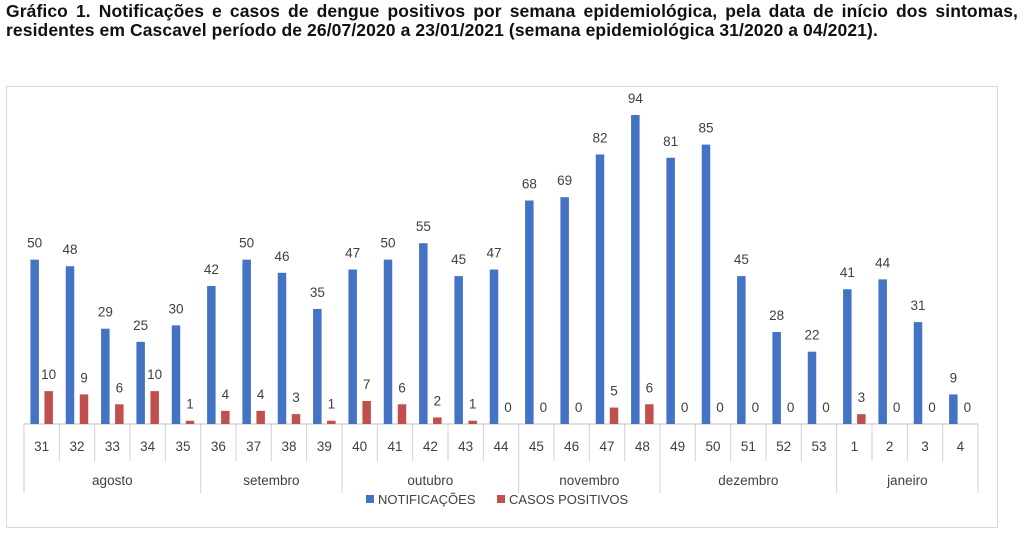  What do you see at coordinates (748, 446) in the screenshot?
I see `category-label: 51` at bounding box center [748, 446].